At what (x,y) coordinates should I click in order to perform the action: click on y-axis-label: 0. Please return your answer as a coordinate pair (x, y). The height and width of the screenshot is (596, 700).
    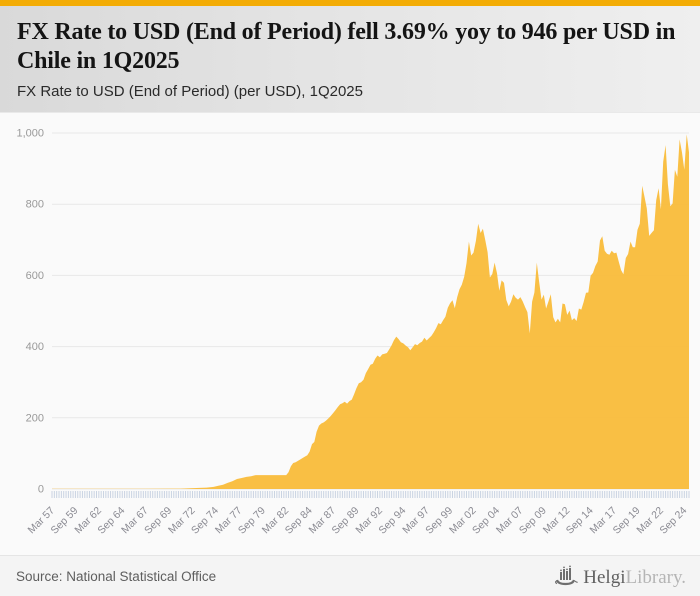
    Looking at the image, I should click on (41, 490).